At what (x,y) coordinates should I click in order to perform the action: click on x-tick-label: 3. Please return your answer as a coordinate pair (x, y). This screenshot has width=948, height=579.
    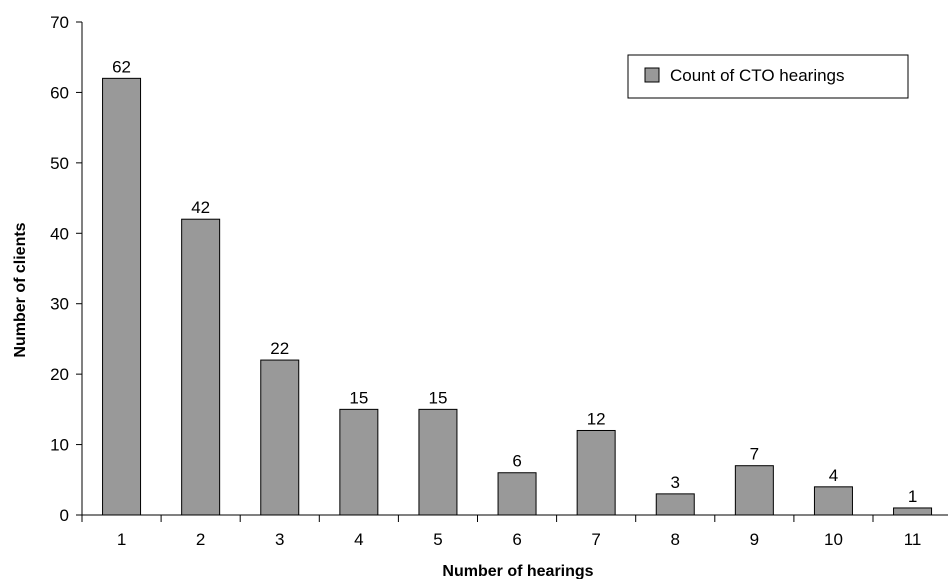
    Looking at the image, I should click on (279, 539).